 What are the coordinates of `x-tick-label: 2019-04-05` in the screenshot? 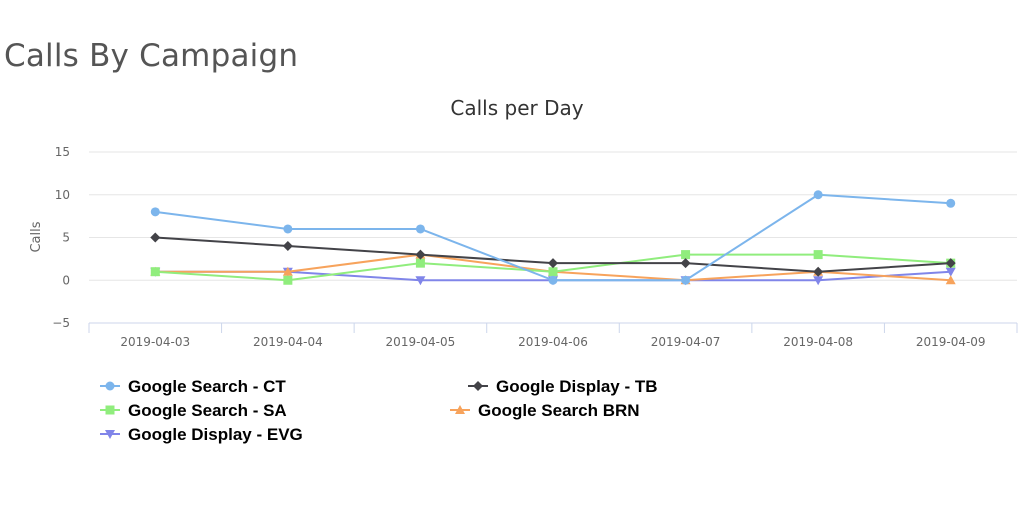 It's located at (421, 342).